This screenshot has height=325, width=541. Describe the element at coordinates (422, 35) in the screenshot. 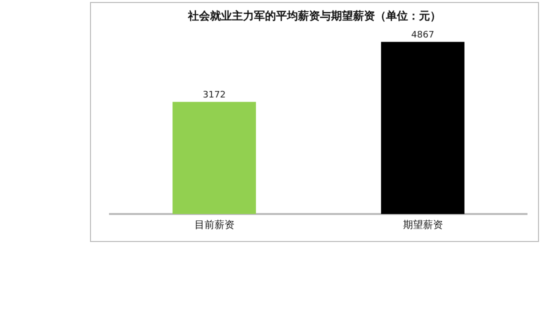

I see `data-label: 4867` at that location.